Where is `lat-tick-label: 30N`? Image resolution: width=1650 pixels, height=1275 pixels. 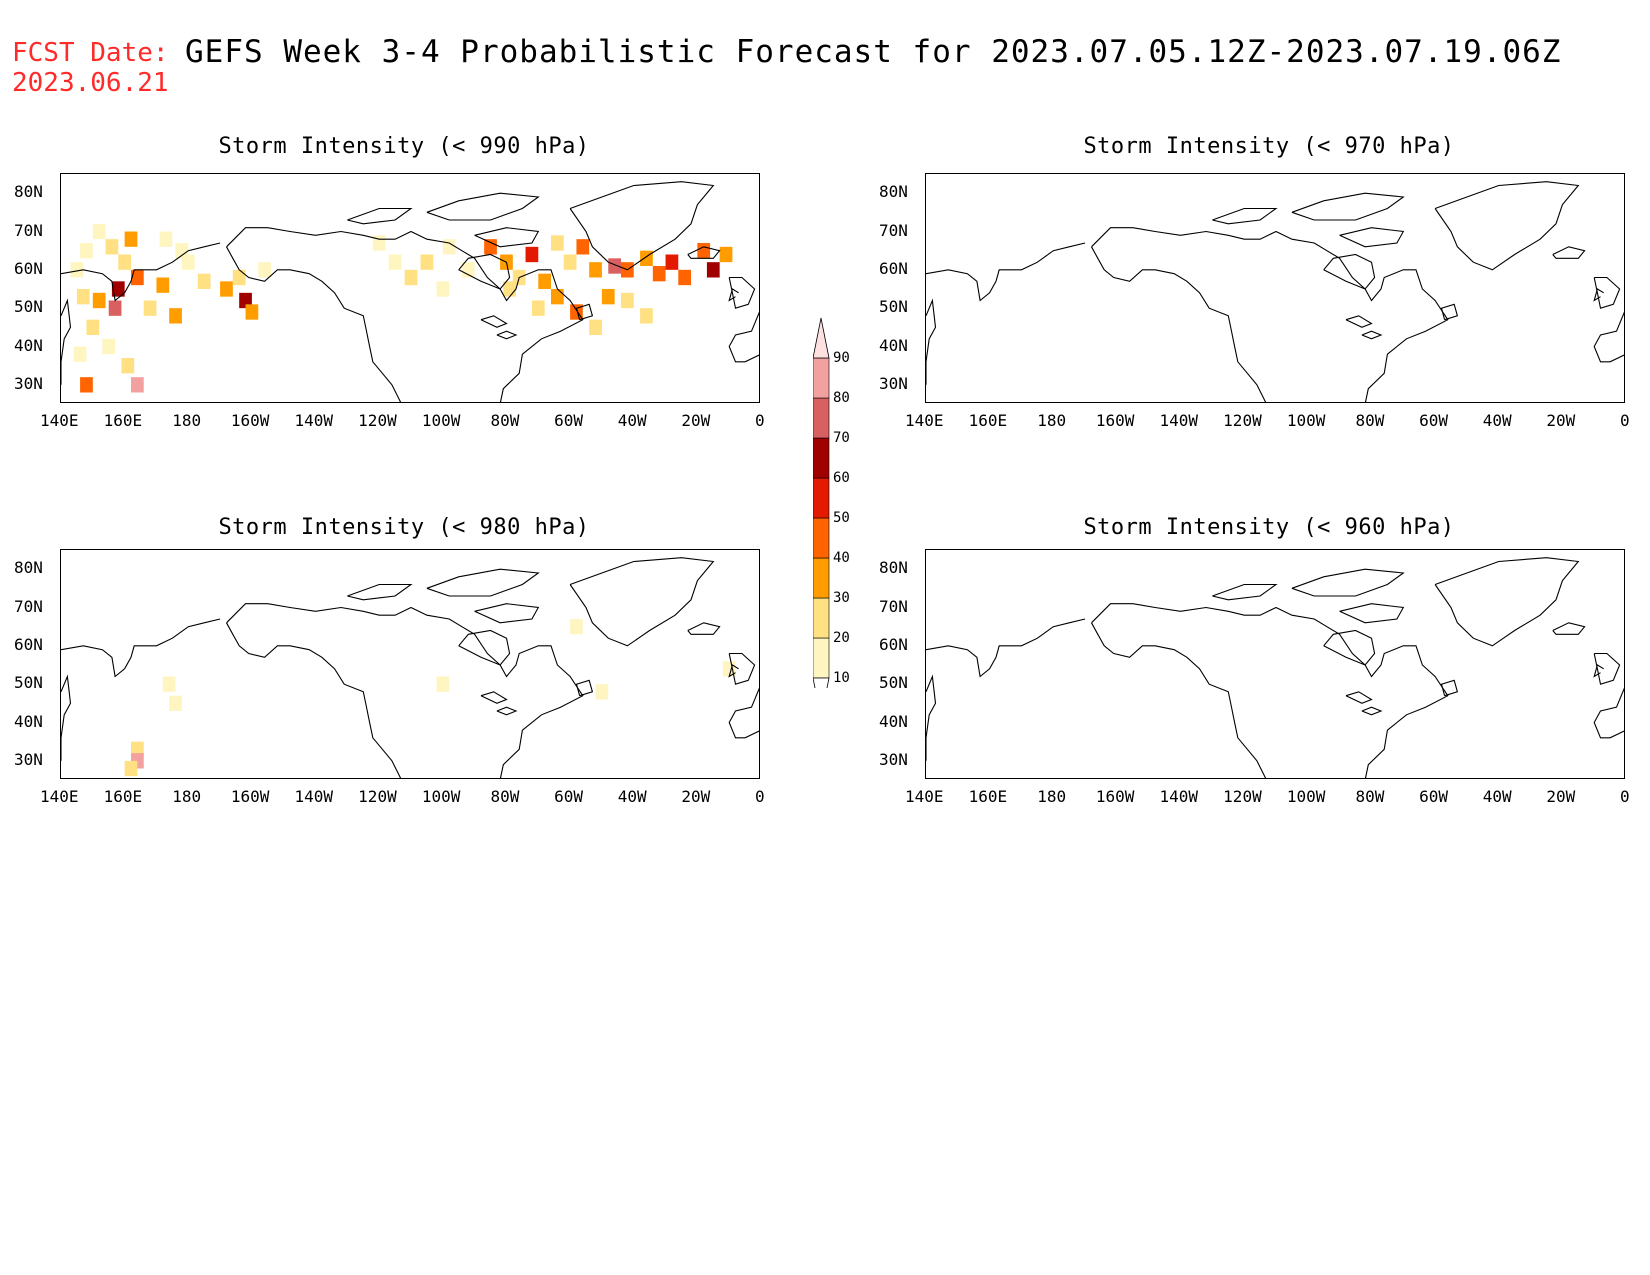 lat-tick-label: 30N is located at coordinates (28, 383).